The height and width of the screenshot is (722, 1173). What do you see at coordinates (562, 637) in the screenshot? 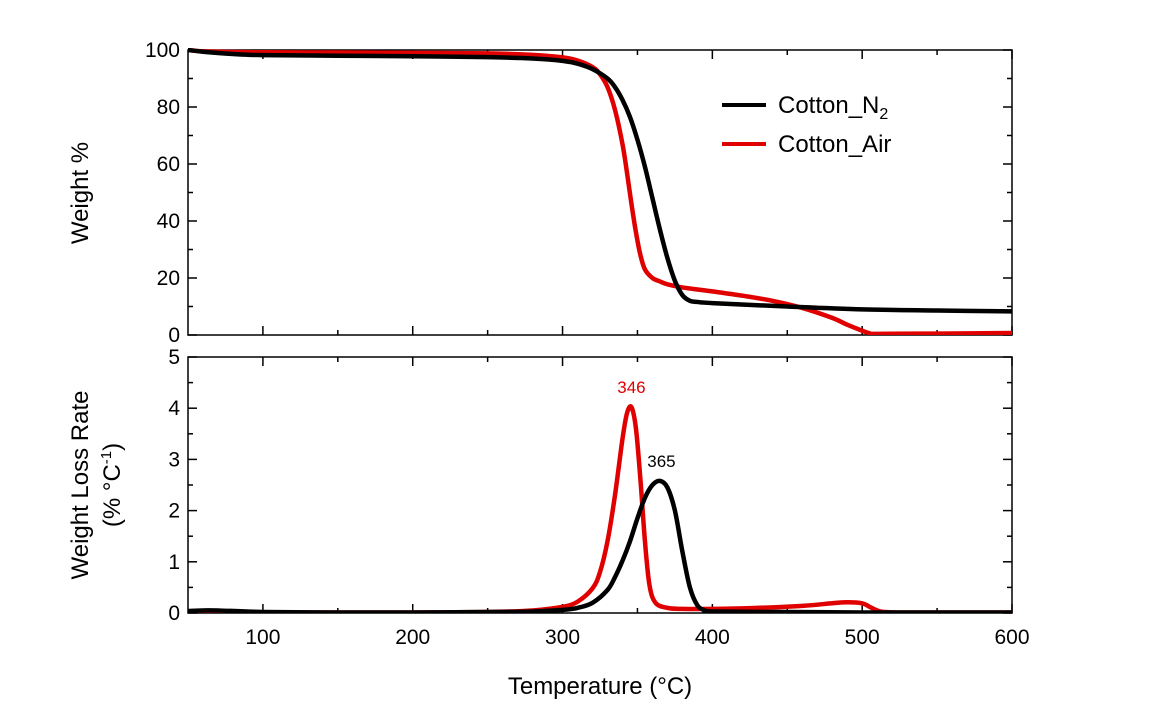
I see `temperature-x-tick-label: 300` at bounding box center [562, 637].